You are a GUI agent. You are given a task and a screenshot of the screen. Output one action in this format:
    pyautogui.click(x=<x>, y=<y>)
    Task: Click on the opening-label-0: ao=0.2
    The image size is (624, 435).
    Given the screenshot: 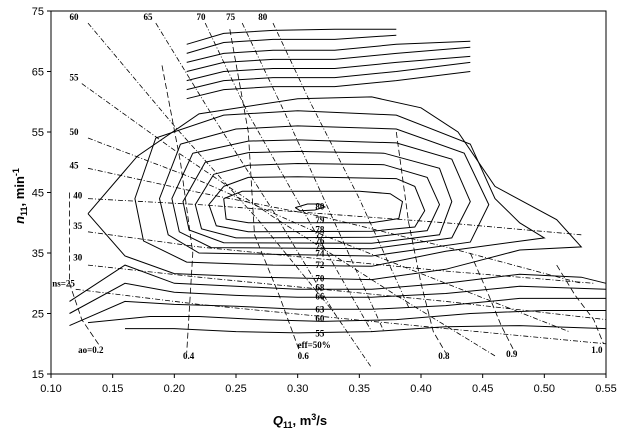 What is the action you would take?
    pyautogui.click(x=91, y=350)
    